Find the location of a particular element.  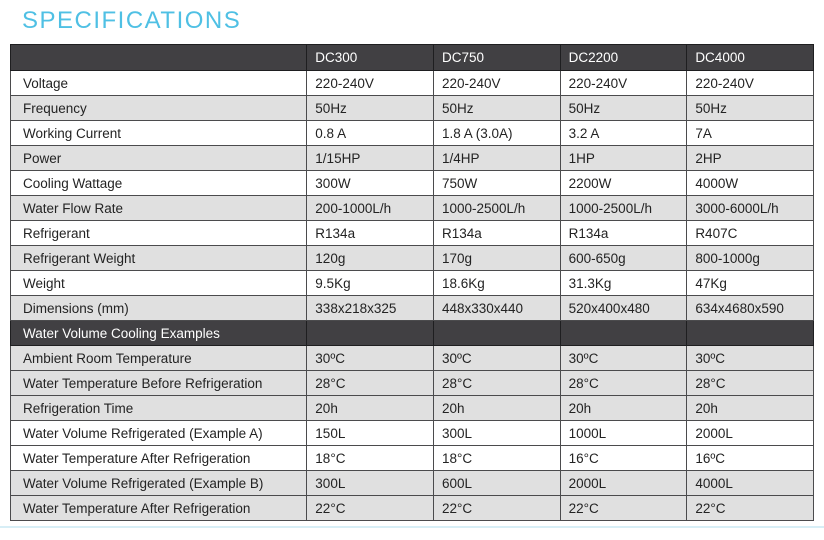

cell-value: 200-1000L/h is located at coordinates (370, 208).